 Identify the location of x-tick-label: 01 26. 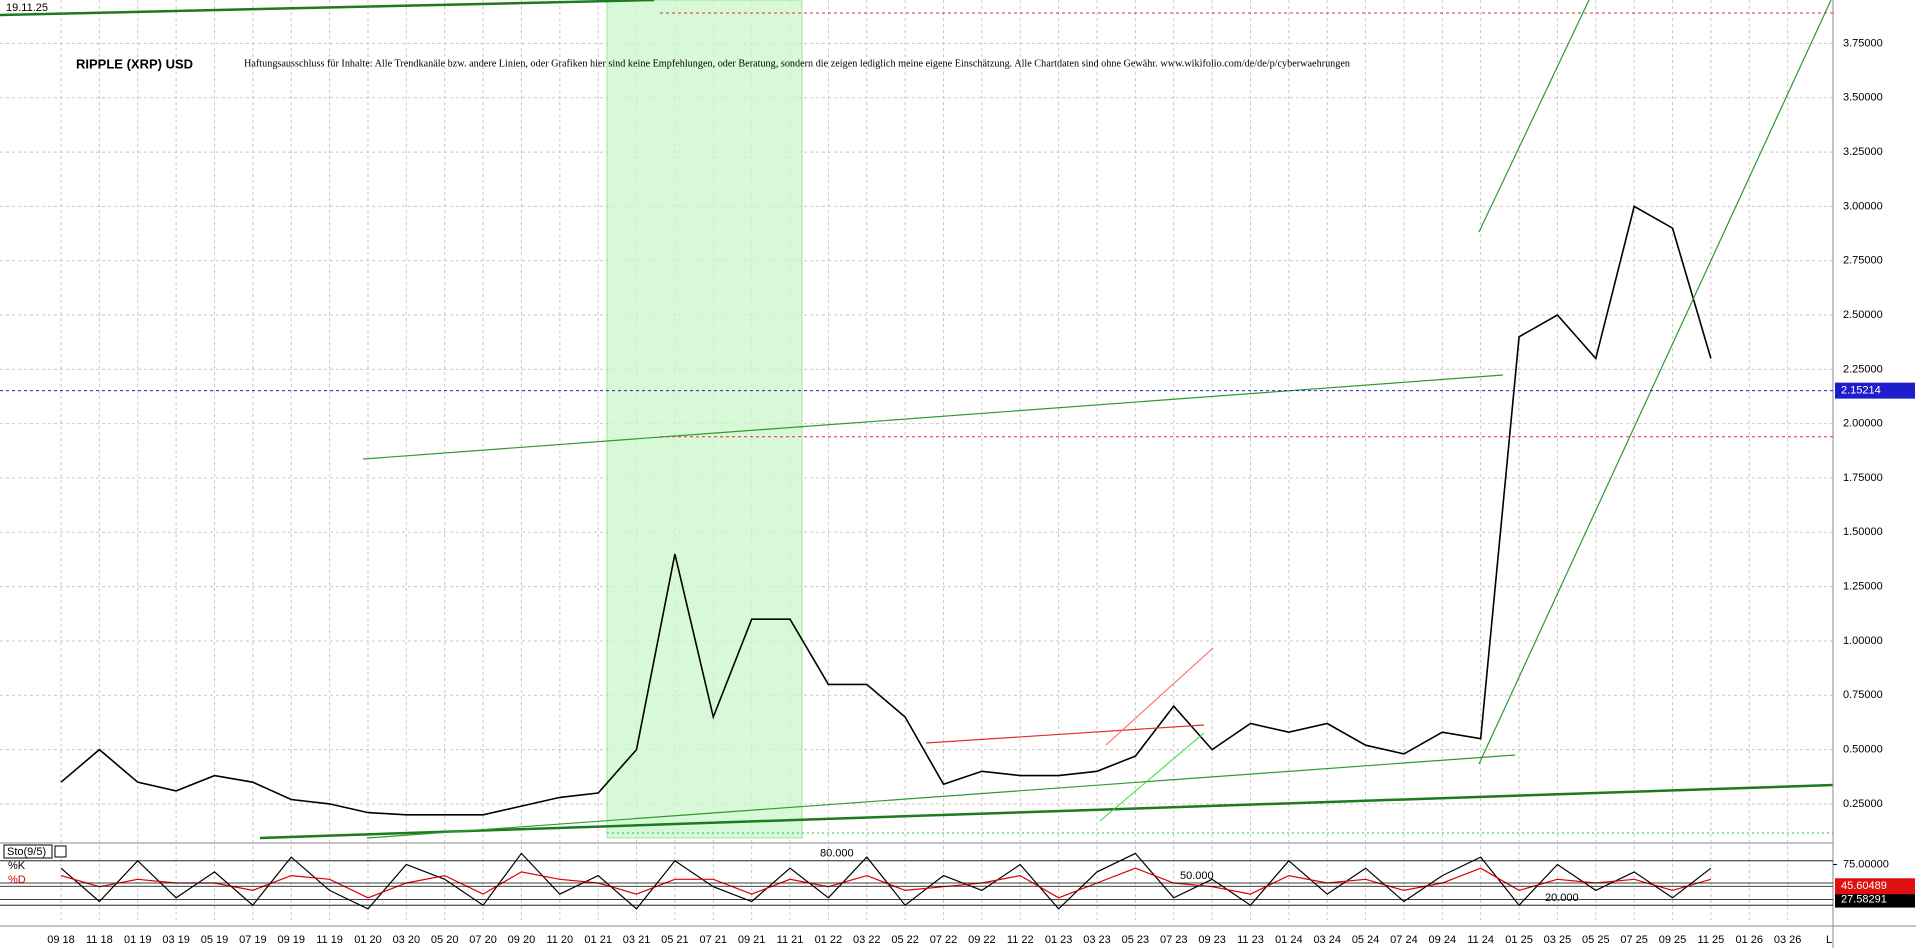
(1750, 940).